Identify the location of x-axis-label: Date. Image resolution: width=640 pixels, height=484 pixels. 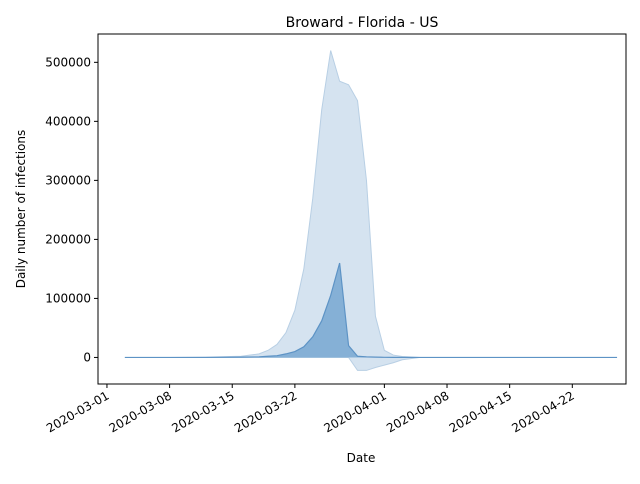
(361, 458).